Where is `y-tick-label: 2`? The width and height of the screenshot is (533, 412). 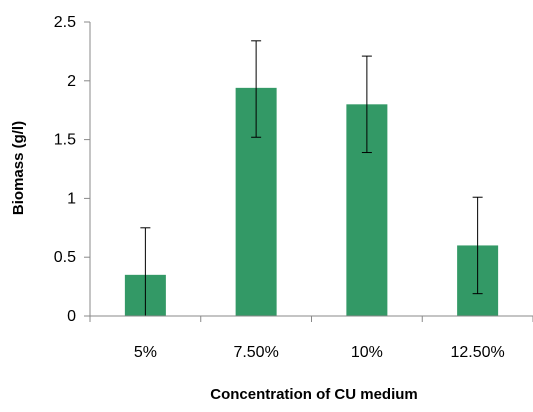
y-tick-label: 2 is located at coordinates (71, 81).